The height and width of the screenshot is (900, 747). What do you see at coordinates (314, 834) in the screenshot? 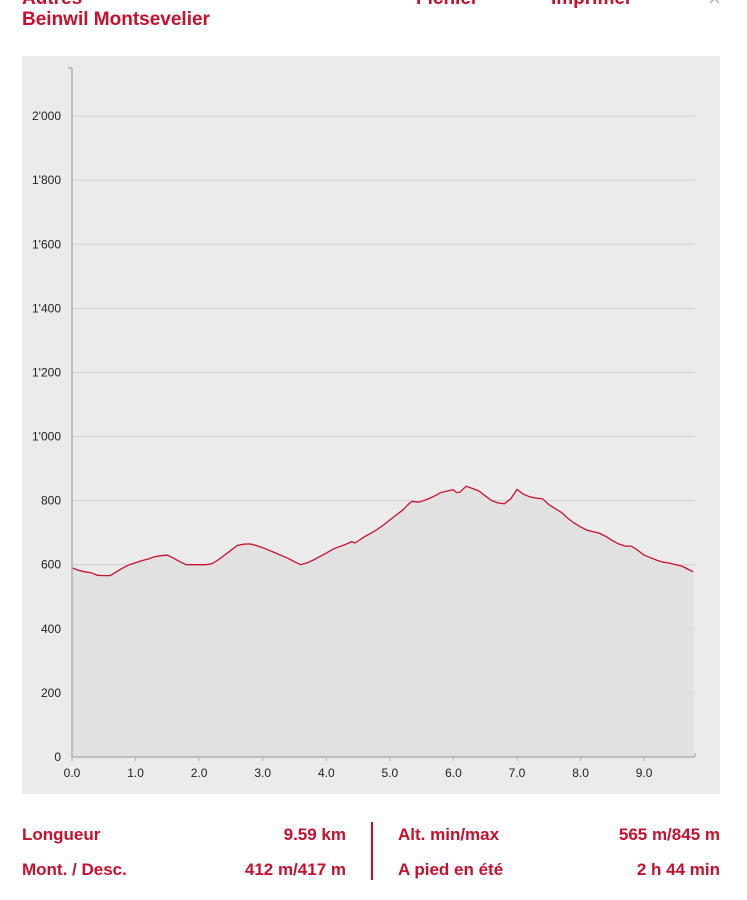
I see `length-value: 9.59 km` at bounding box center [314, 834].